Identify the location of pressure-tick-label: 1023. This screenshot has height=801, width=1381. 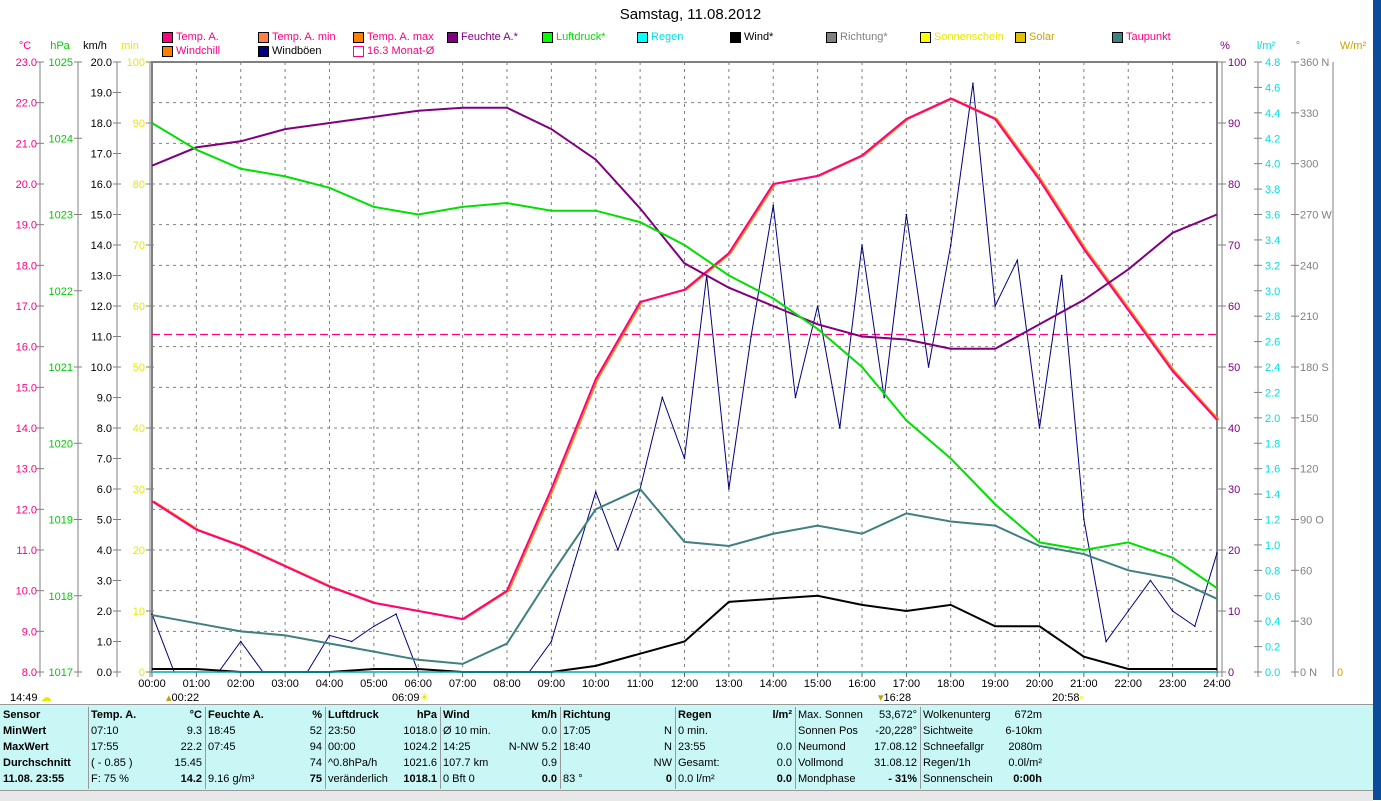
(61, 216).